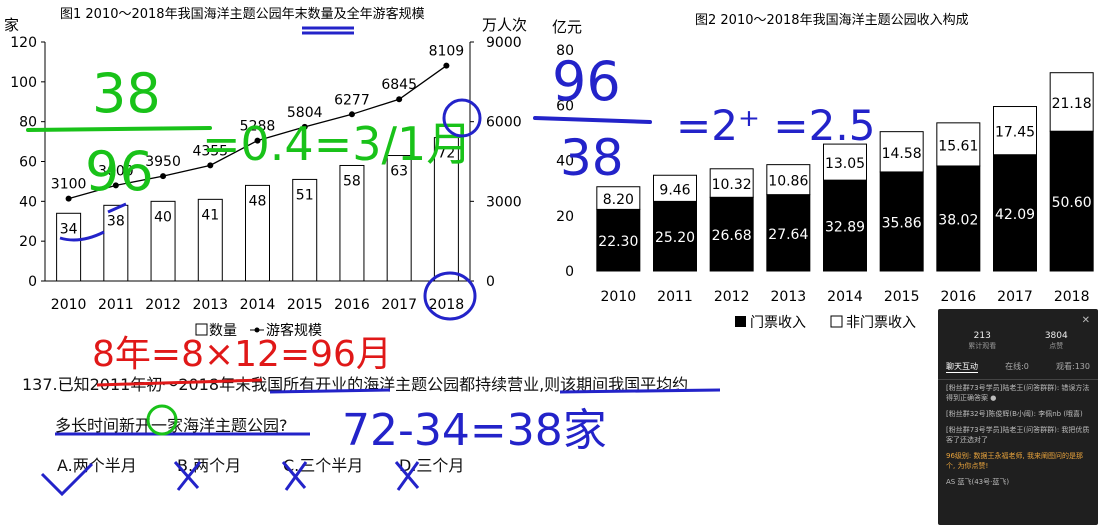  What do you see at coordinates (352, 100) in the screenshot?
I see `data-label-visitors: 6277` at bounding box center [352, 100].